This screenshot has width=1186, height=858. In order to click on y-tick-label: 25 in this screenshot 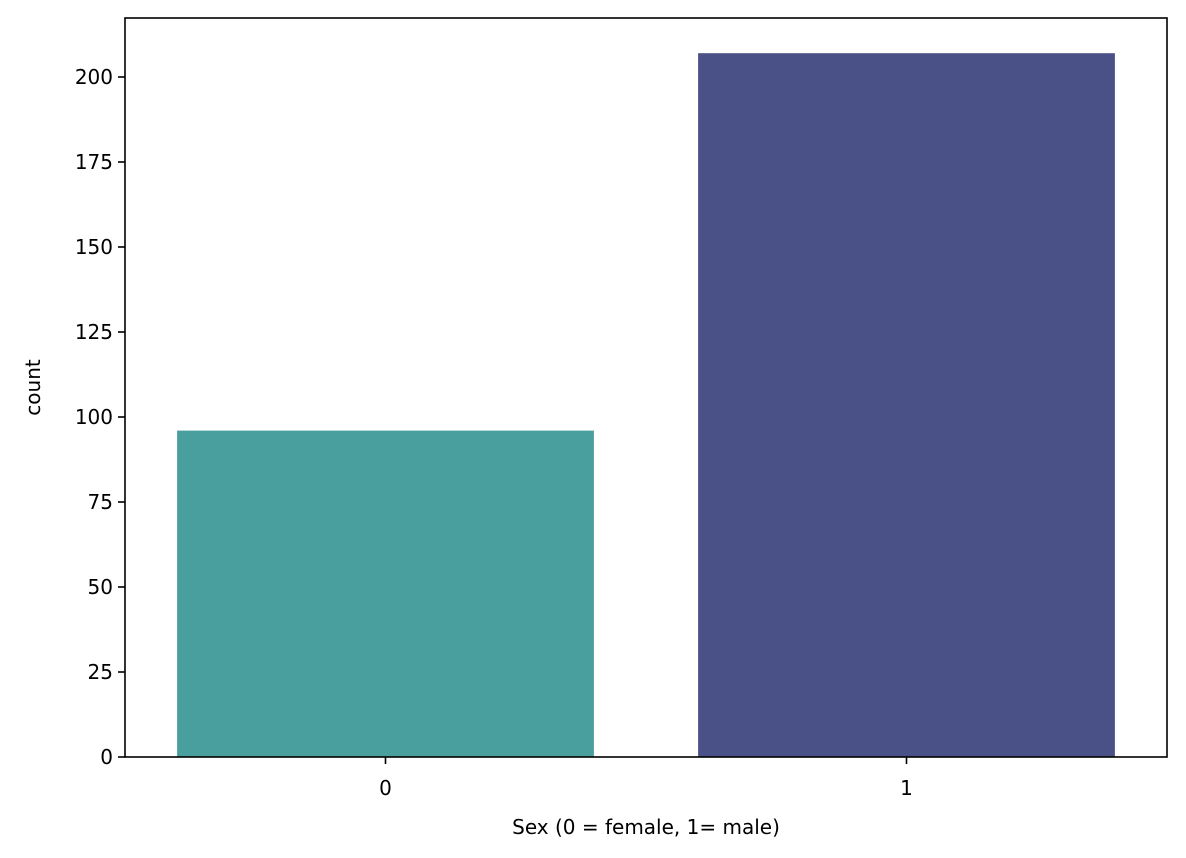, I will do `click(100, 672)`.